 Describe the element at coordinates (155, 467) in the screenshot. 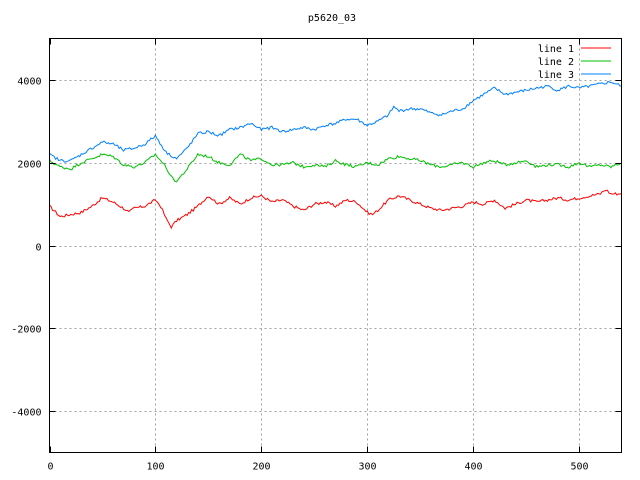

I see `x-tick-label: 100` at that location.